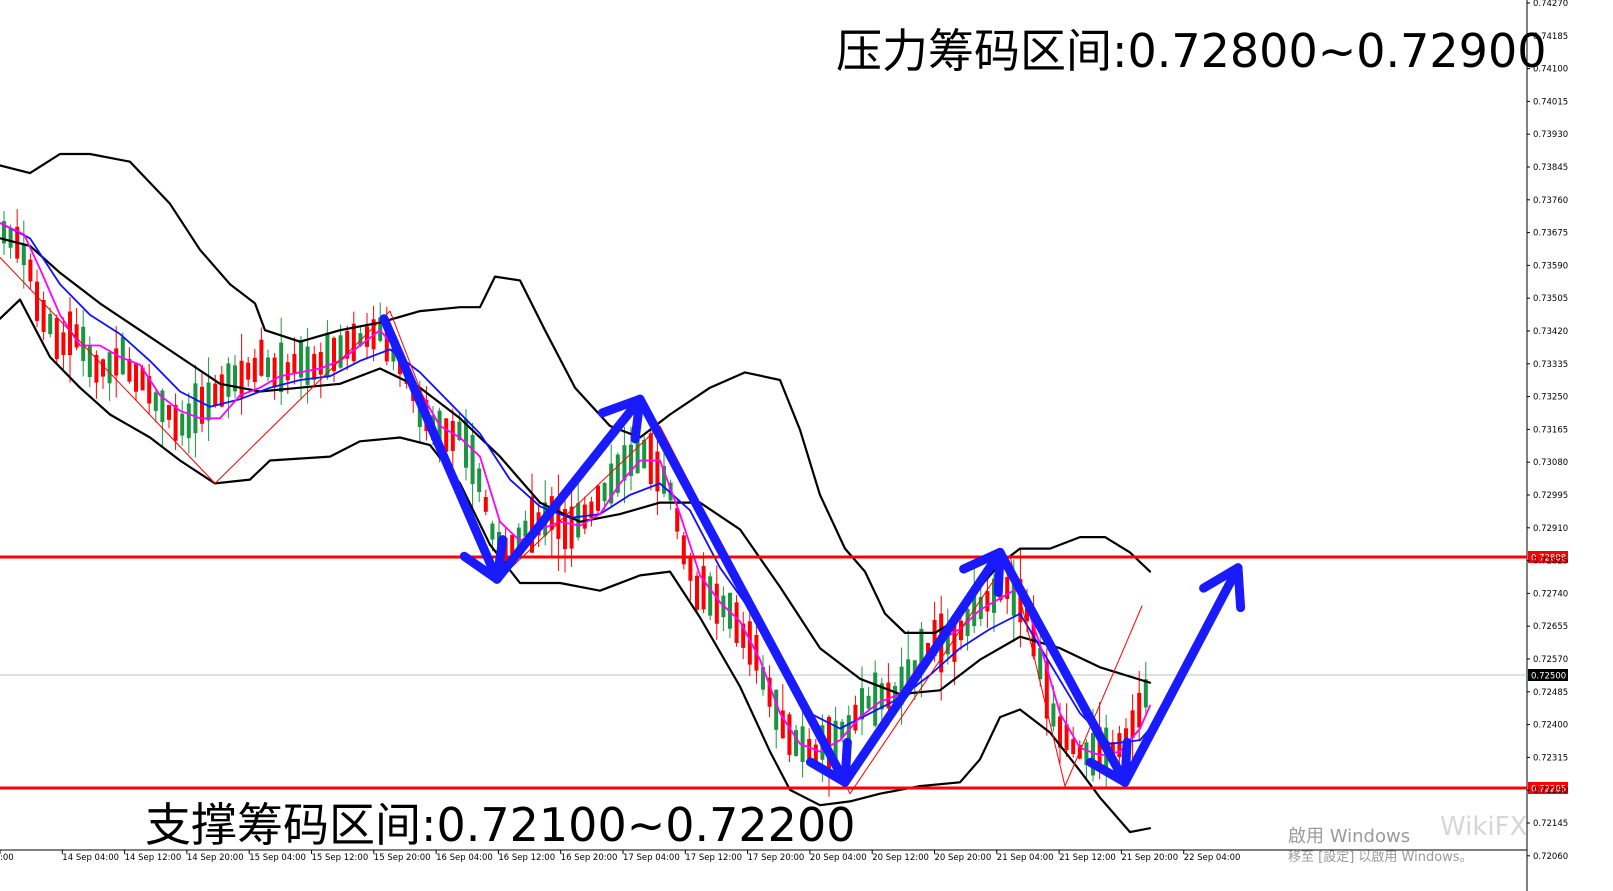 The height and width of the screenshot is (891, 1613). What do you see at coordinates (900, 858) in the screenshot?
I see `x-tick-label: 20 Sep 12:00` at bounding box center [900, 858].